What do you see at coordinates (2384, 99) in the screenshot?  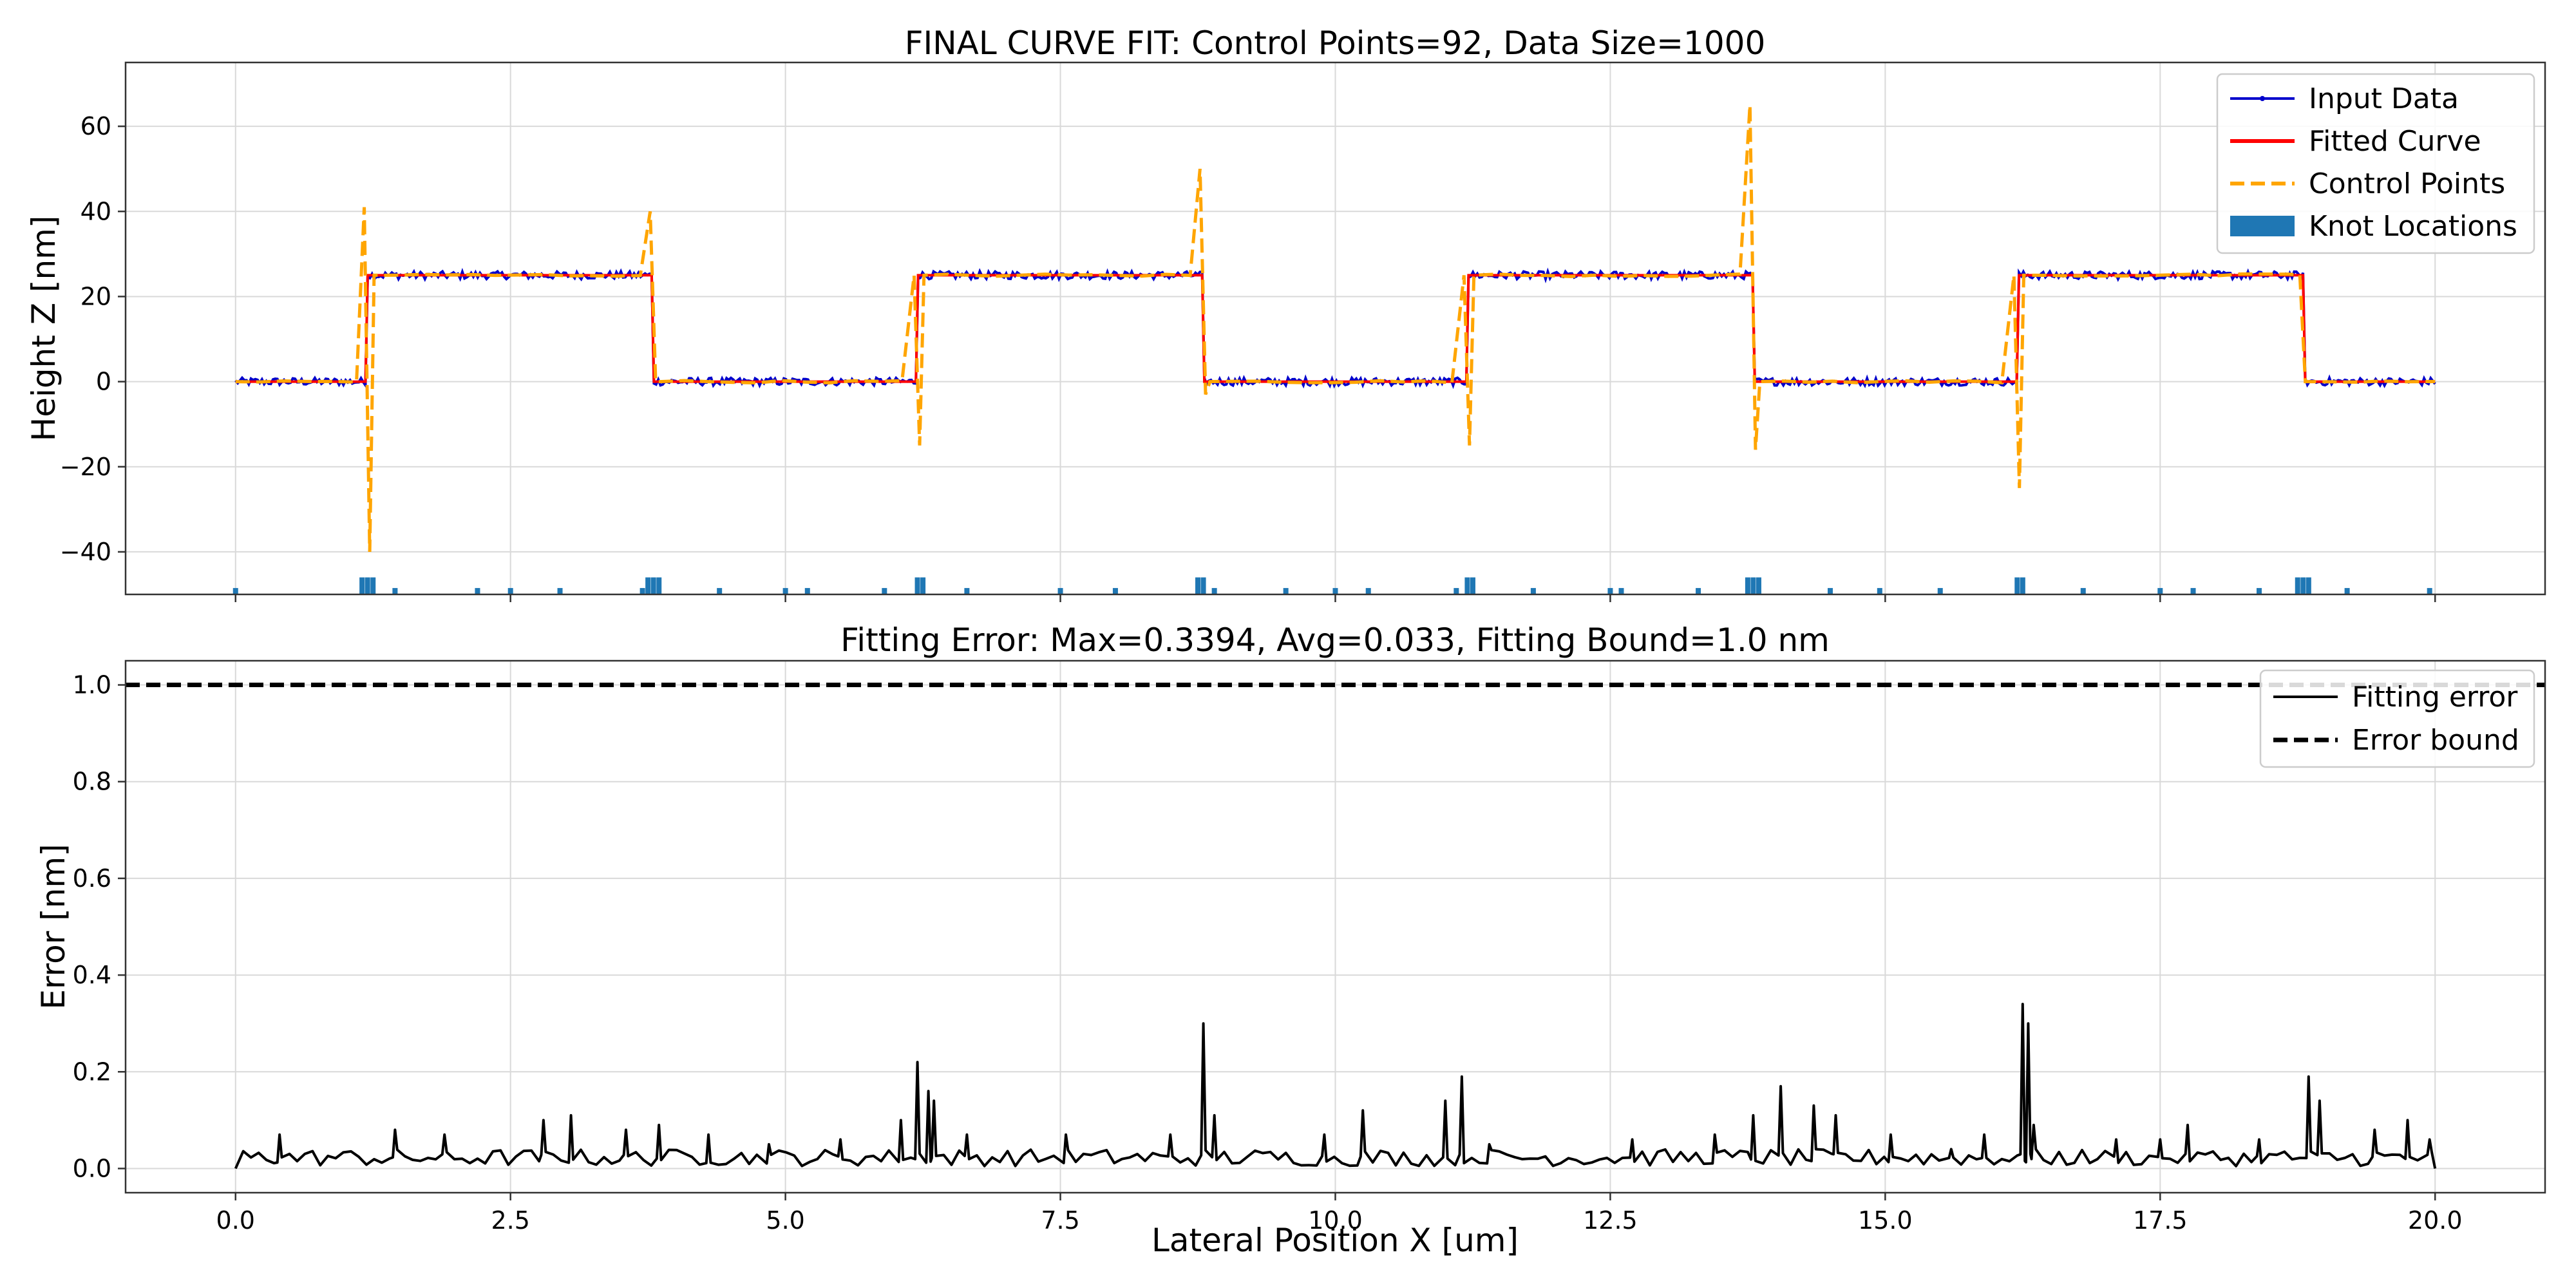 I see `legend-input-data-label: Input Data` at bounding box center [2384, 99].